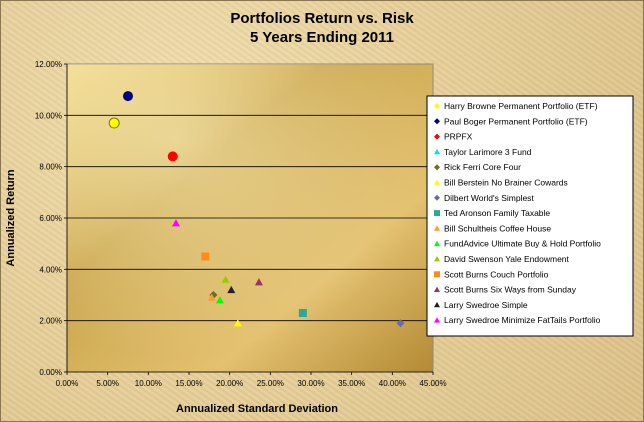  I want to click on y-axis-label: Annualized Return, so click(11, 217).